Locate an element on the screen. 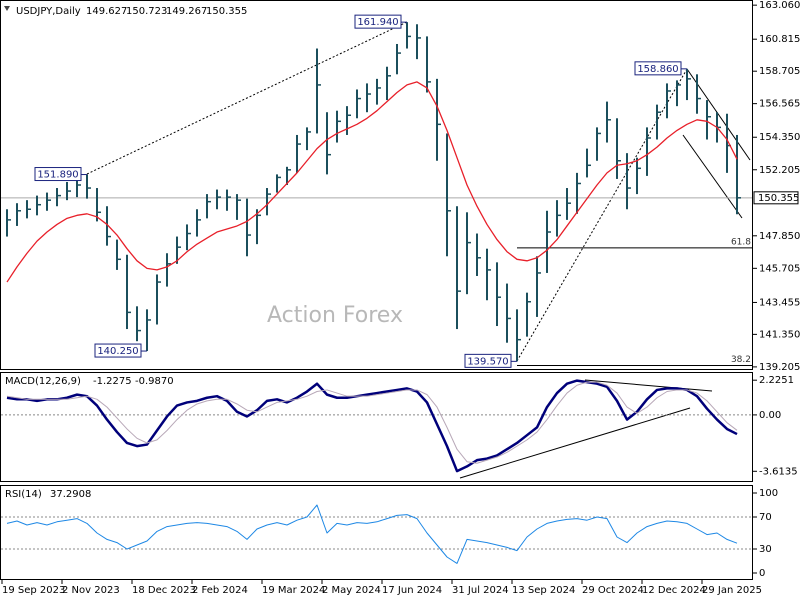 This screenshot has width=800, height=600. macd-value: -1.2275 is located at coordinates (112, 381).